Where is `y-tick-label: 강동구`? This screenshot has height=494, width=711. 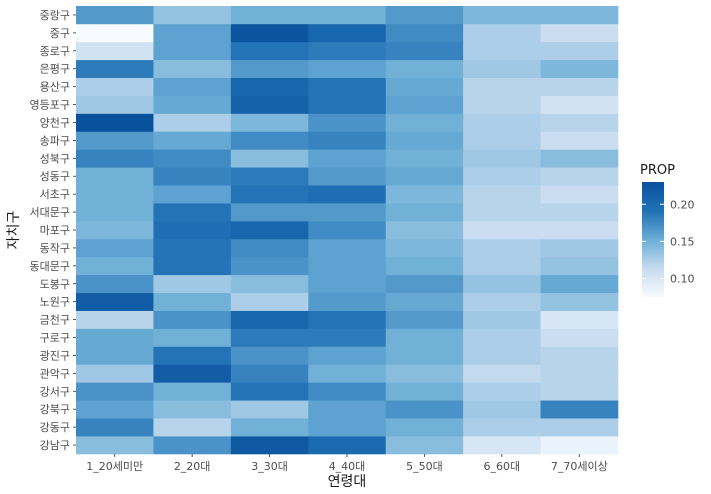 y-tick-label: 강동구 is located at coordinates (55, 427).